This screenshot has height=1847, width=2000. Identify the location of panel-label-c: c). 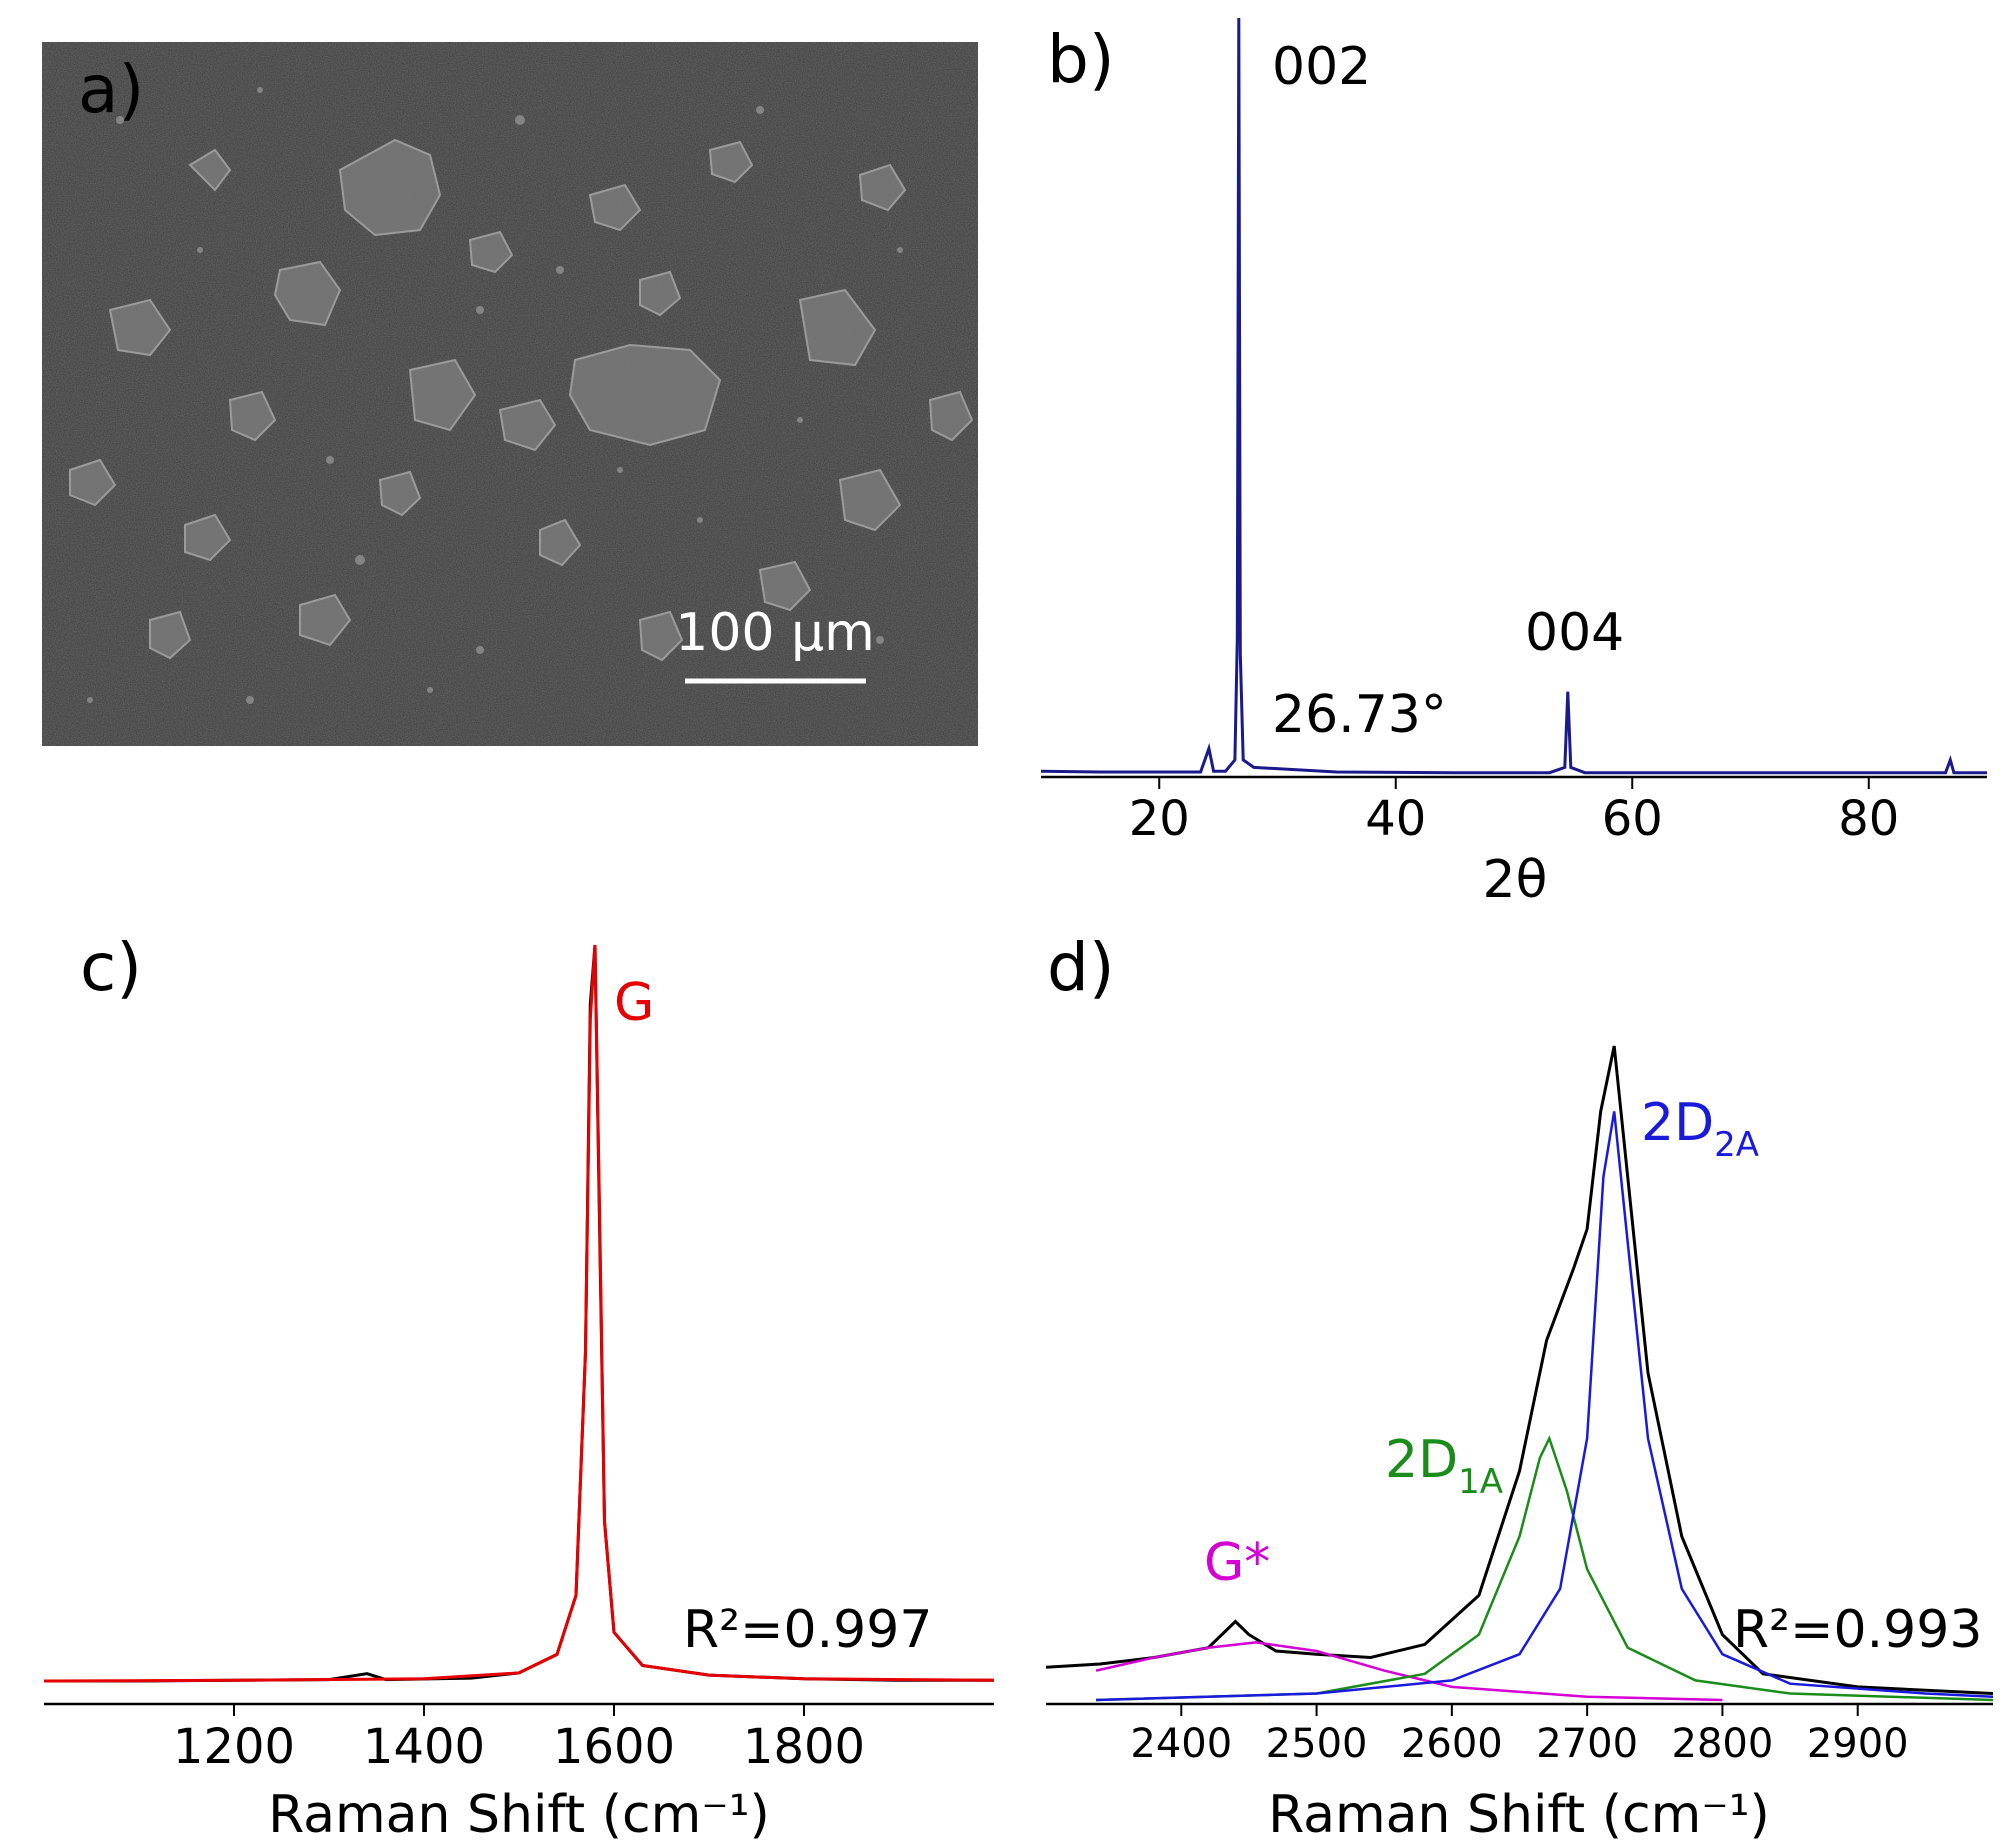
(111, 967).